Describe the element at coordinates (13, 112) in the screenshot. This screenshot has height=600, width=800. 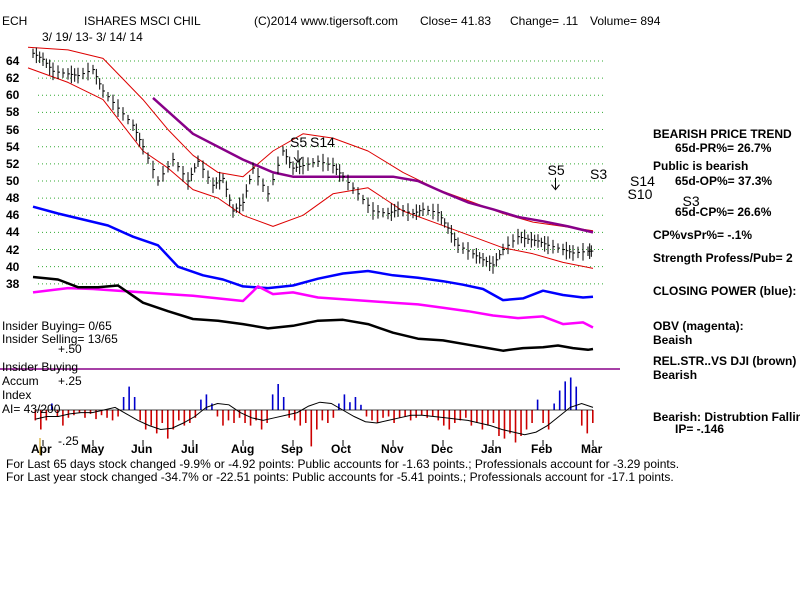
I see `y-tick-label: 58` at that location.